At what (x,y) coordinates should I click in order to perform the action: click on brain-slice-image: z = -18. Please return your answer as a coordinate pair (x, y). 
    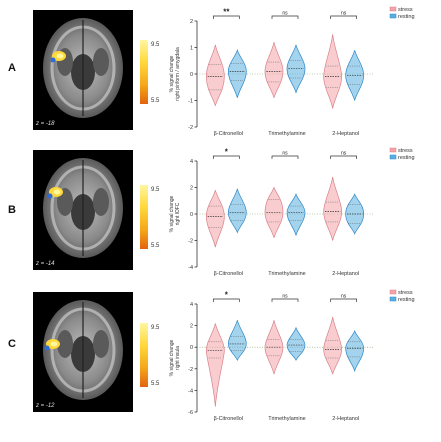
    Looking at the image, I should click on (83, 70).